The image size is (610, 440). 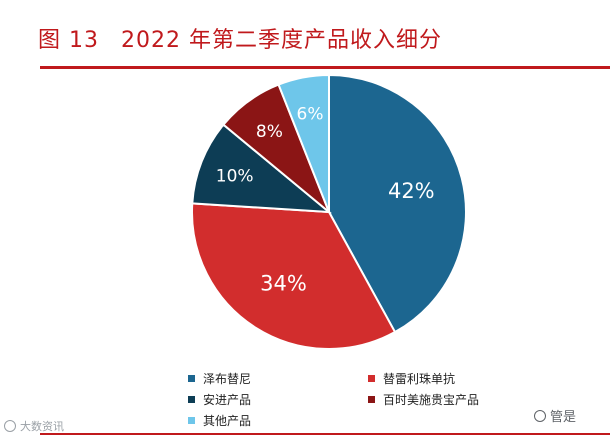 I want to click on title-divider, so click(x=325, y=67).